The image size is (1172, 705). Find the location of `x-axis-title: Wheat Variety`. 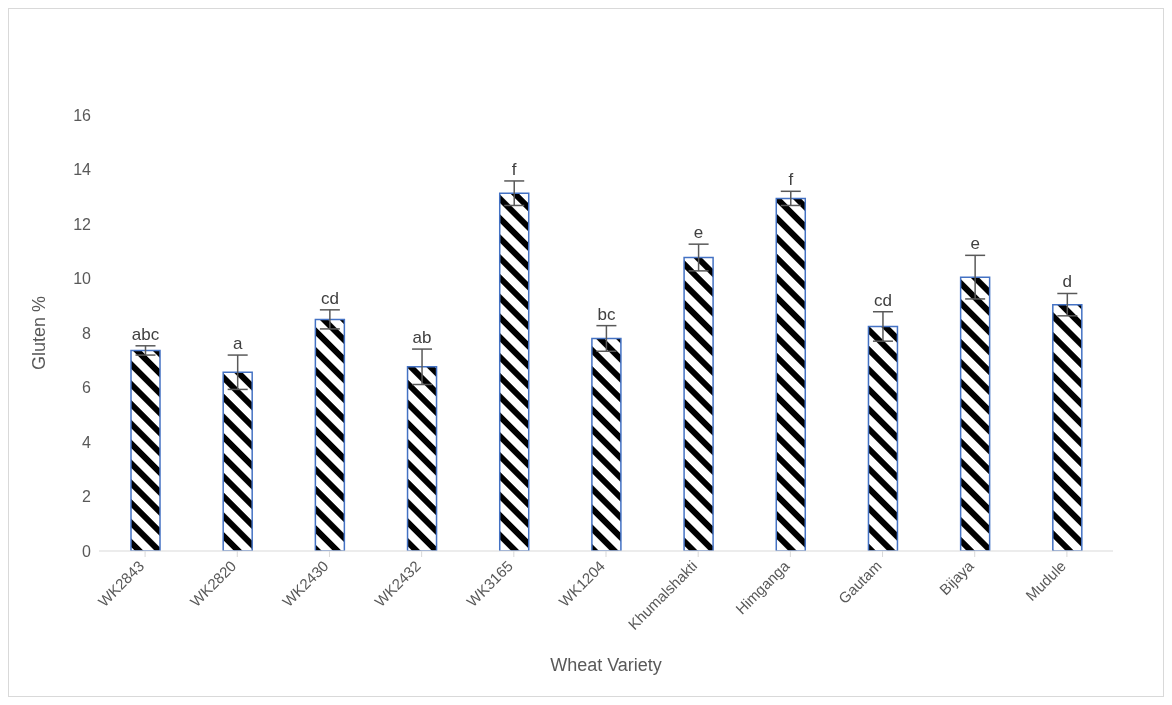

x-axis-title: Wheat Variety is located at coordinates (606, 665).